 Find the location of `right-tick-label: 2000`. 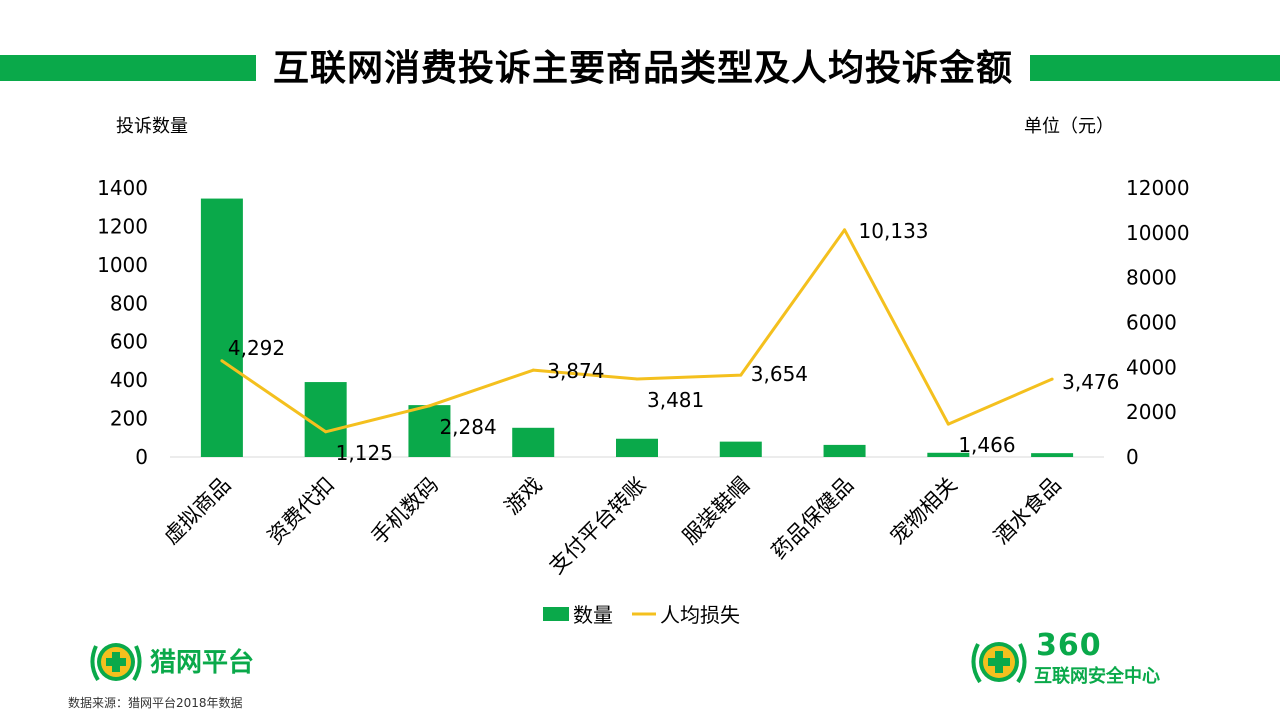

right-tick-label: 2000 is located at coordinates (1151, 412).